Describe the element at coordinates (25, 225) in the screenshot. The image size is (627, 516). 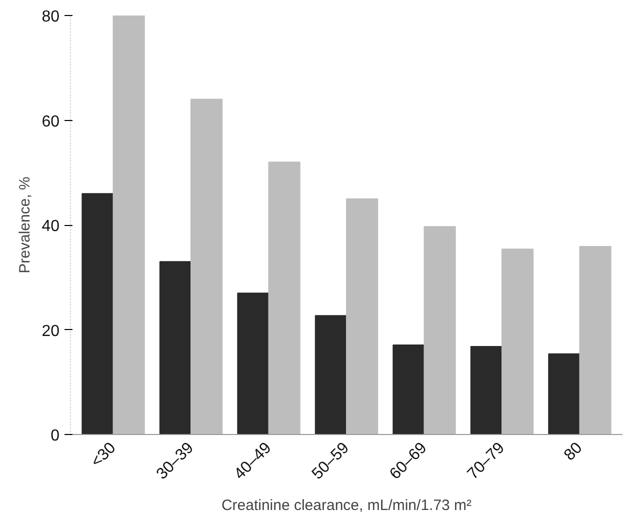
I see `y-axis-title: Prevalence, %` at that location.